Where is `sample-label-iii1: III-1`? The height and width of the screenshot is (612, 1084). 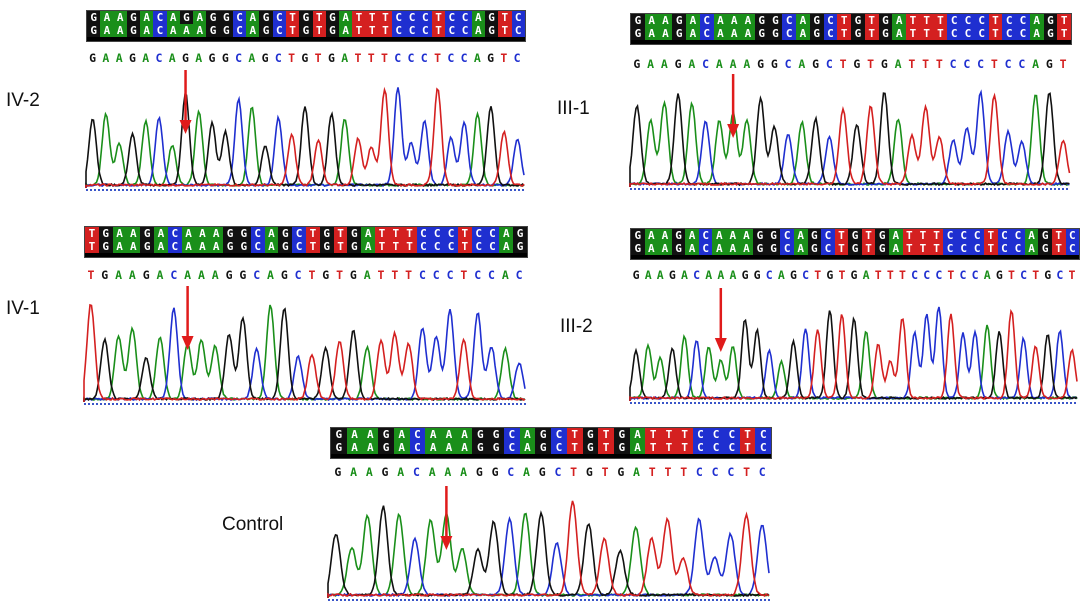
sample-label-iii1: III-1 is located at coordinates (573, 108).